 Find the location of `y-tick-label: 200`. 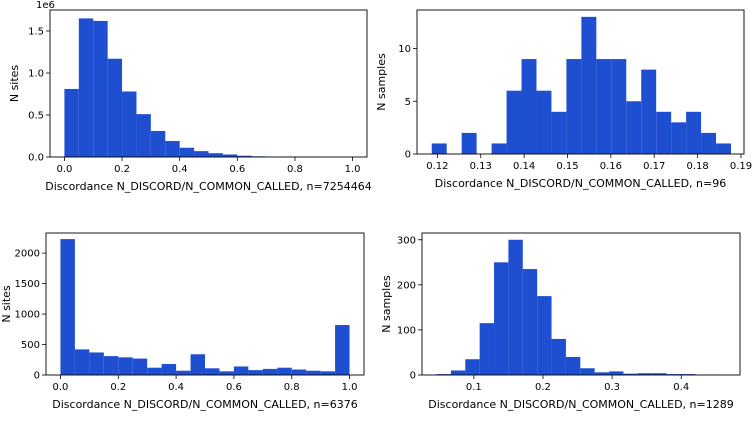

y-tick-label: 200 is located at coordinates (406, 285).